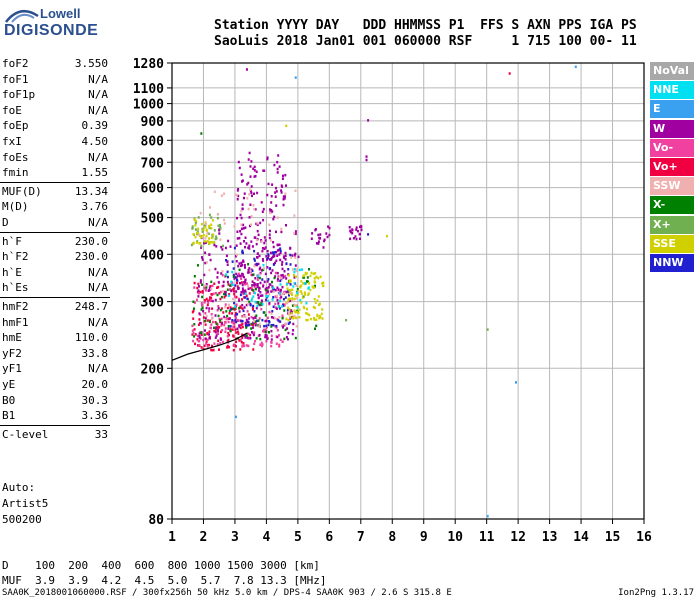  I want to click on param-label: foF1p, so click(19, 95).